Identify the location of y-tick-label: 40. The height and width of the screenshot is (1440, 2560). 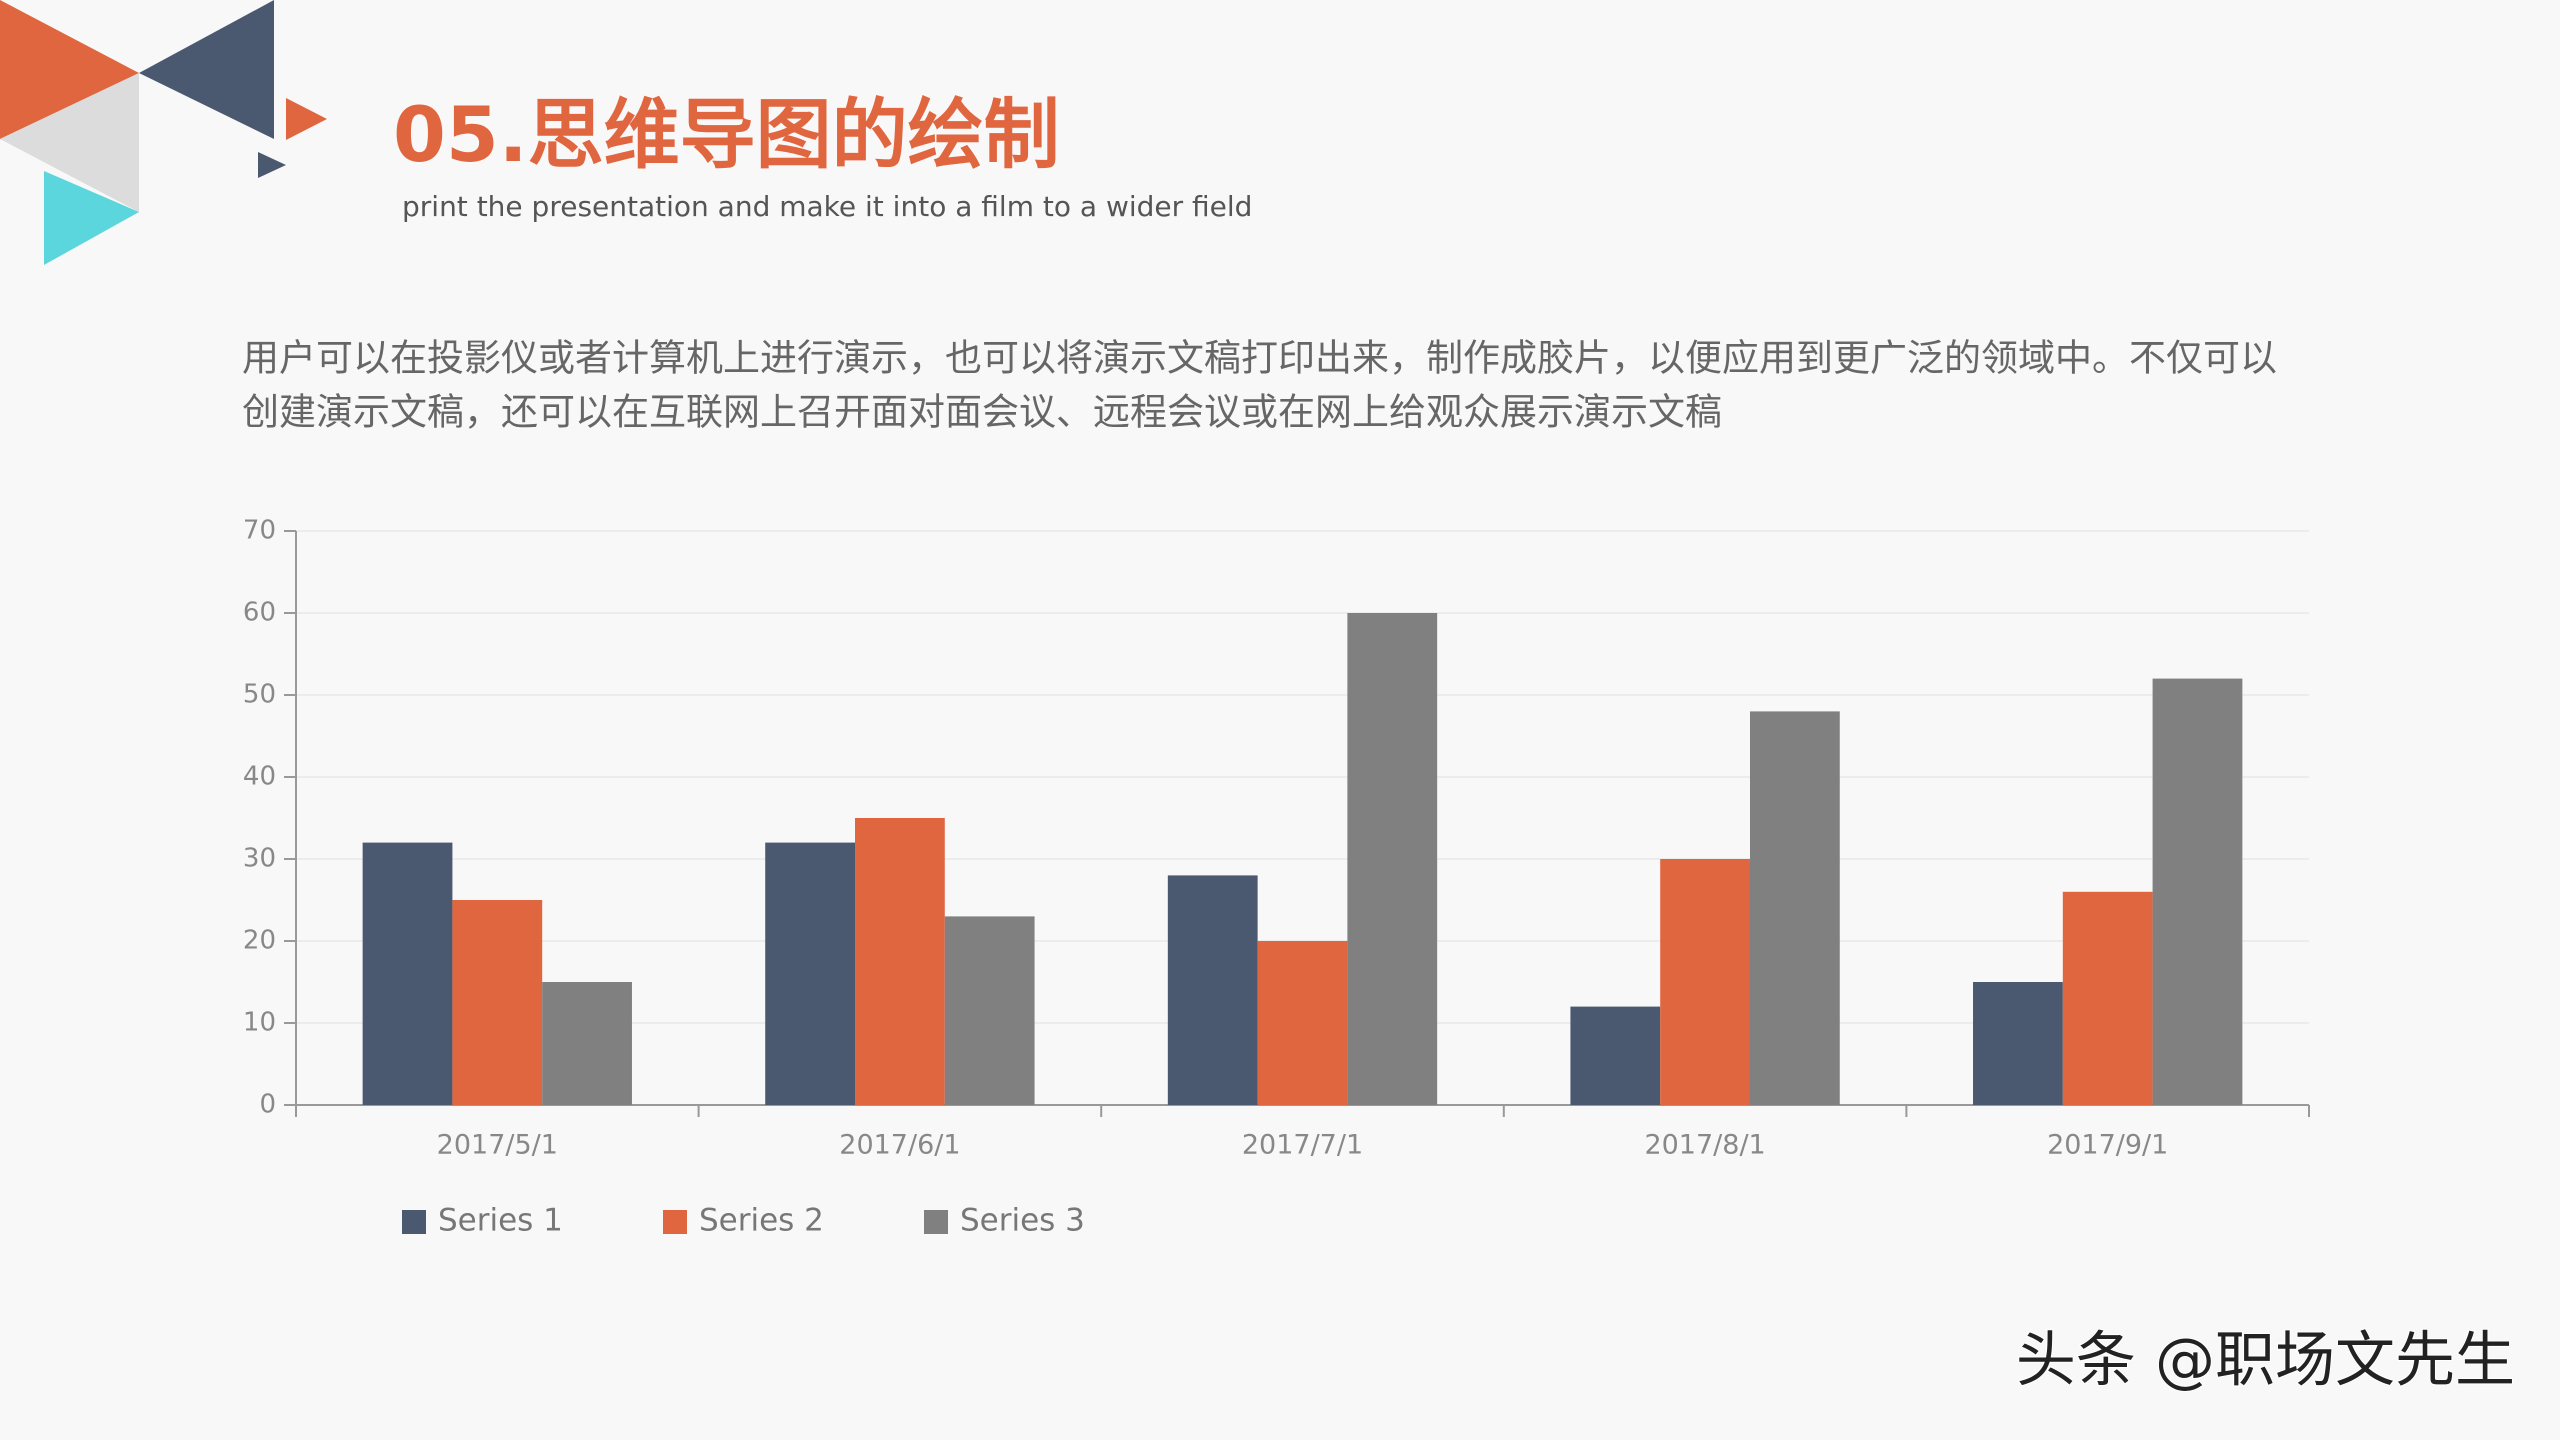
(259, 777).